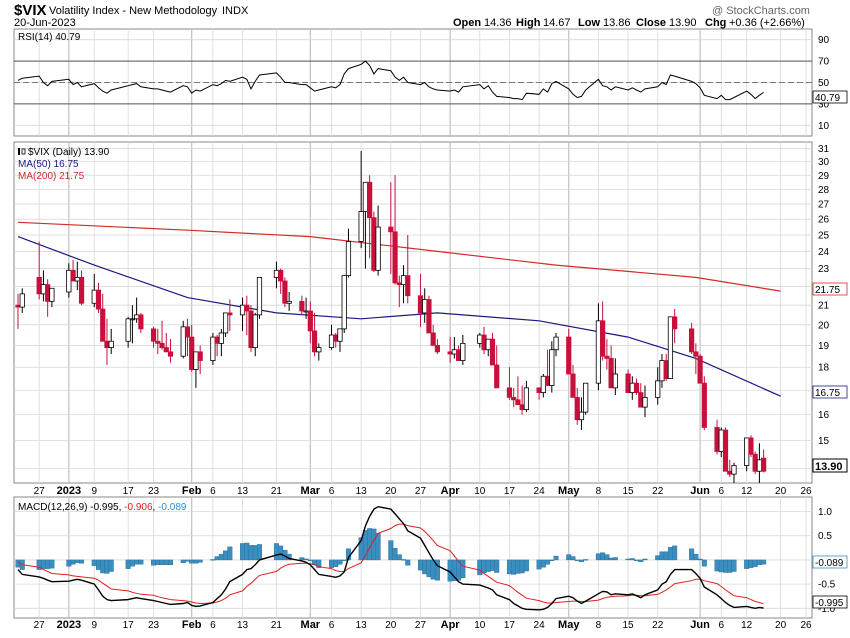 Image resolution: width=850 pixels, height=638 pixels. Describe the element at coordinates (480, 625) in the screenshot. I see `x-tick-label-lower: 10` at that location.